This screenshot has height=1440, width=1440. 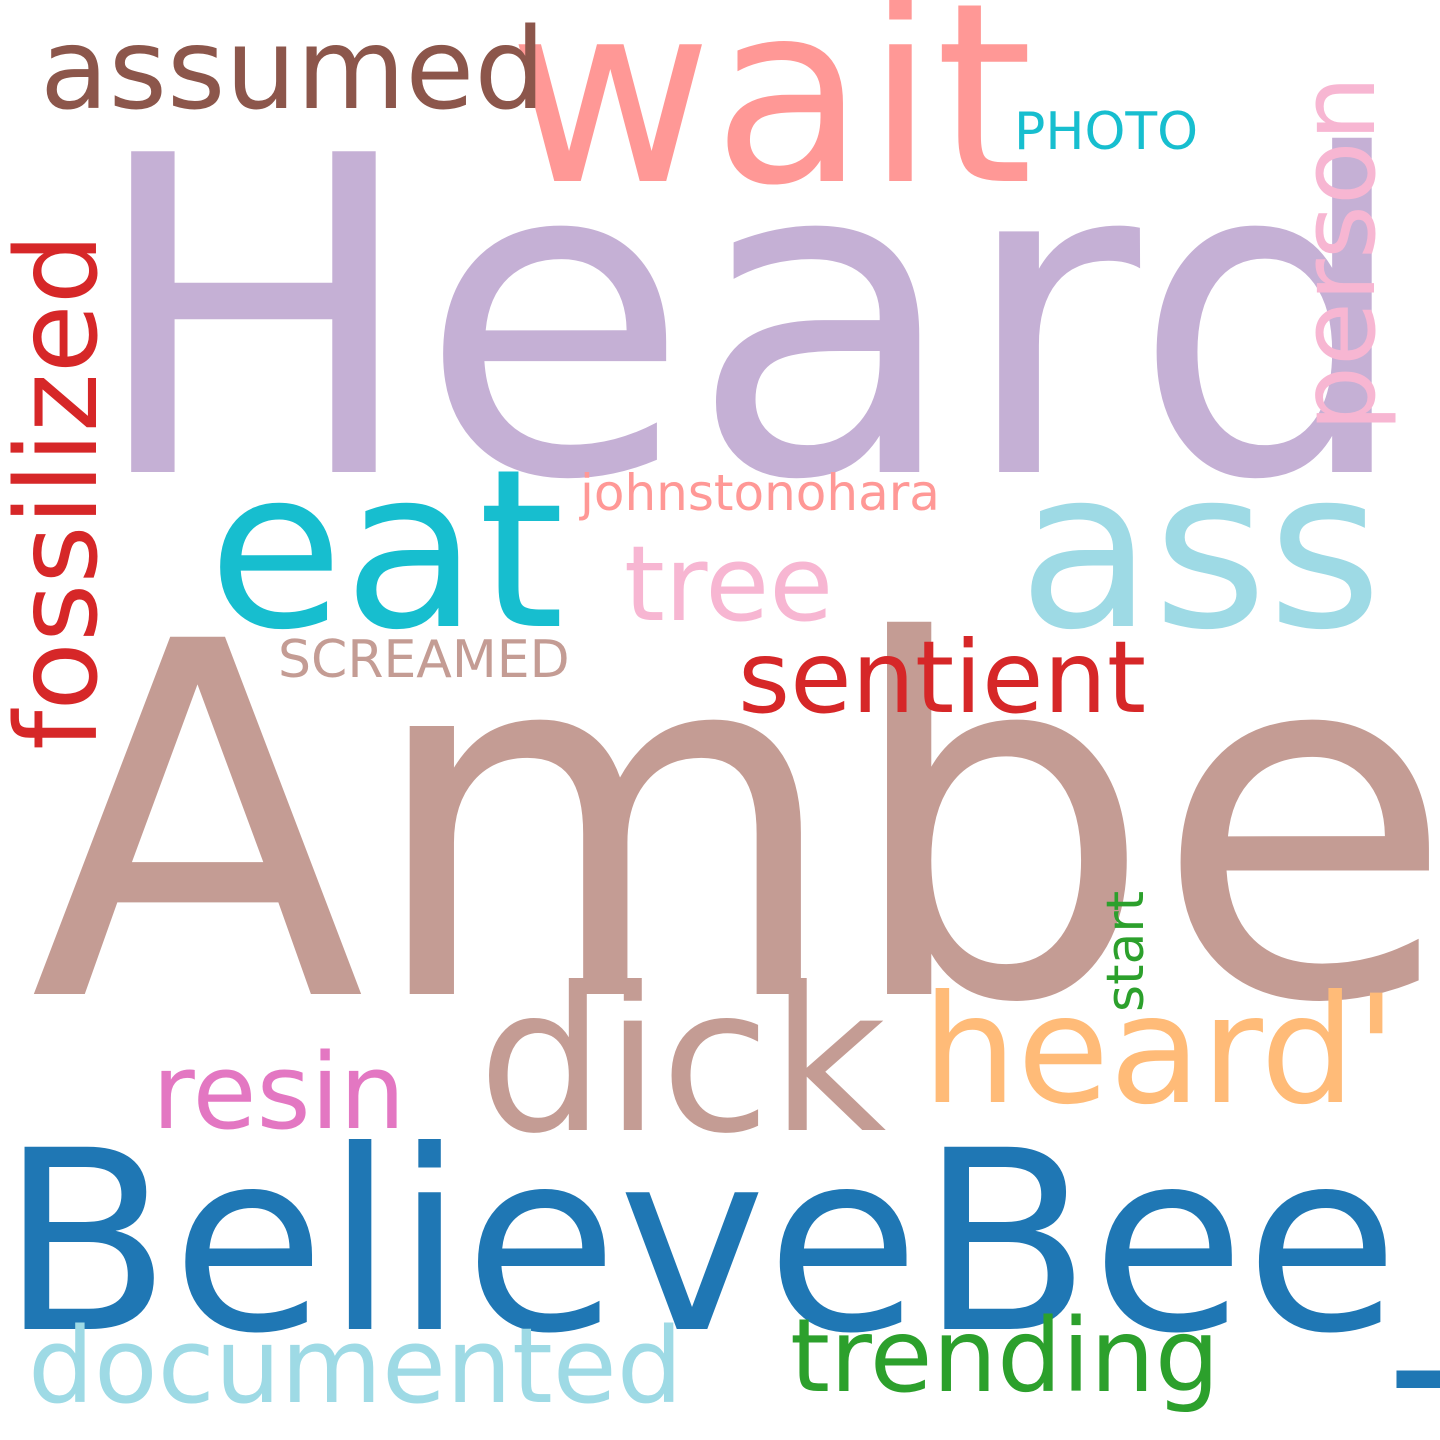 What do you see at coordinates (61, 491) in the screenshot?
I see `word-fossilized: fossilized` at bounding box center [61, 491].